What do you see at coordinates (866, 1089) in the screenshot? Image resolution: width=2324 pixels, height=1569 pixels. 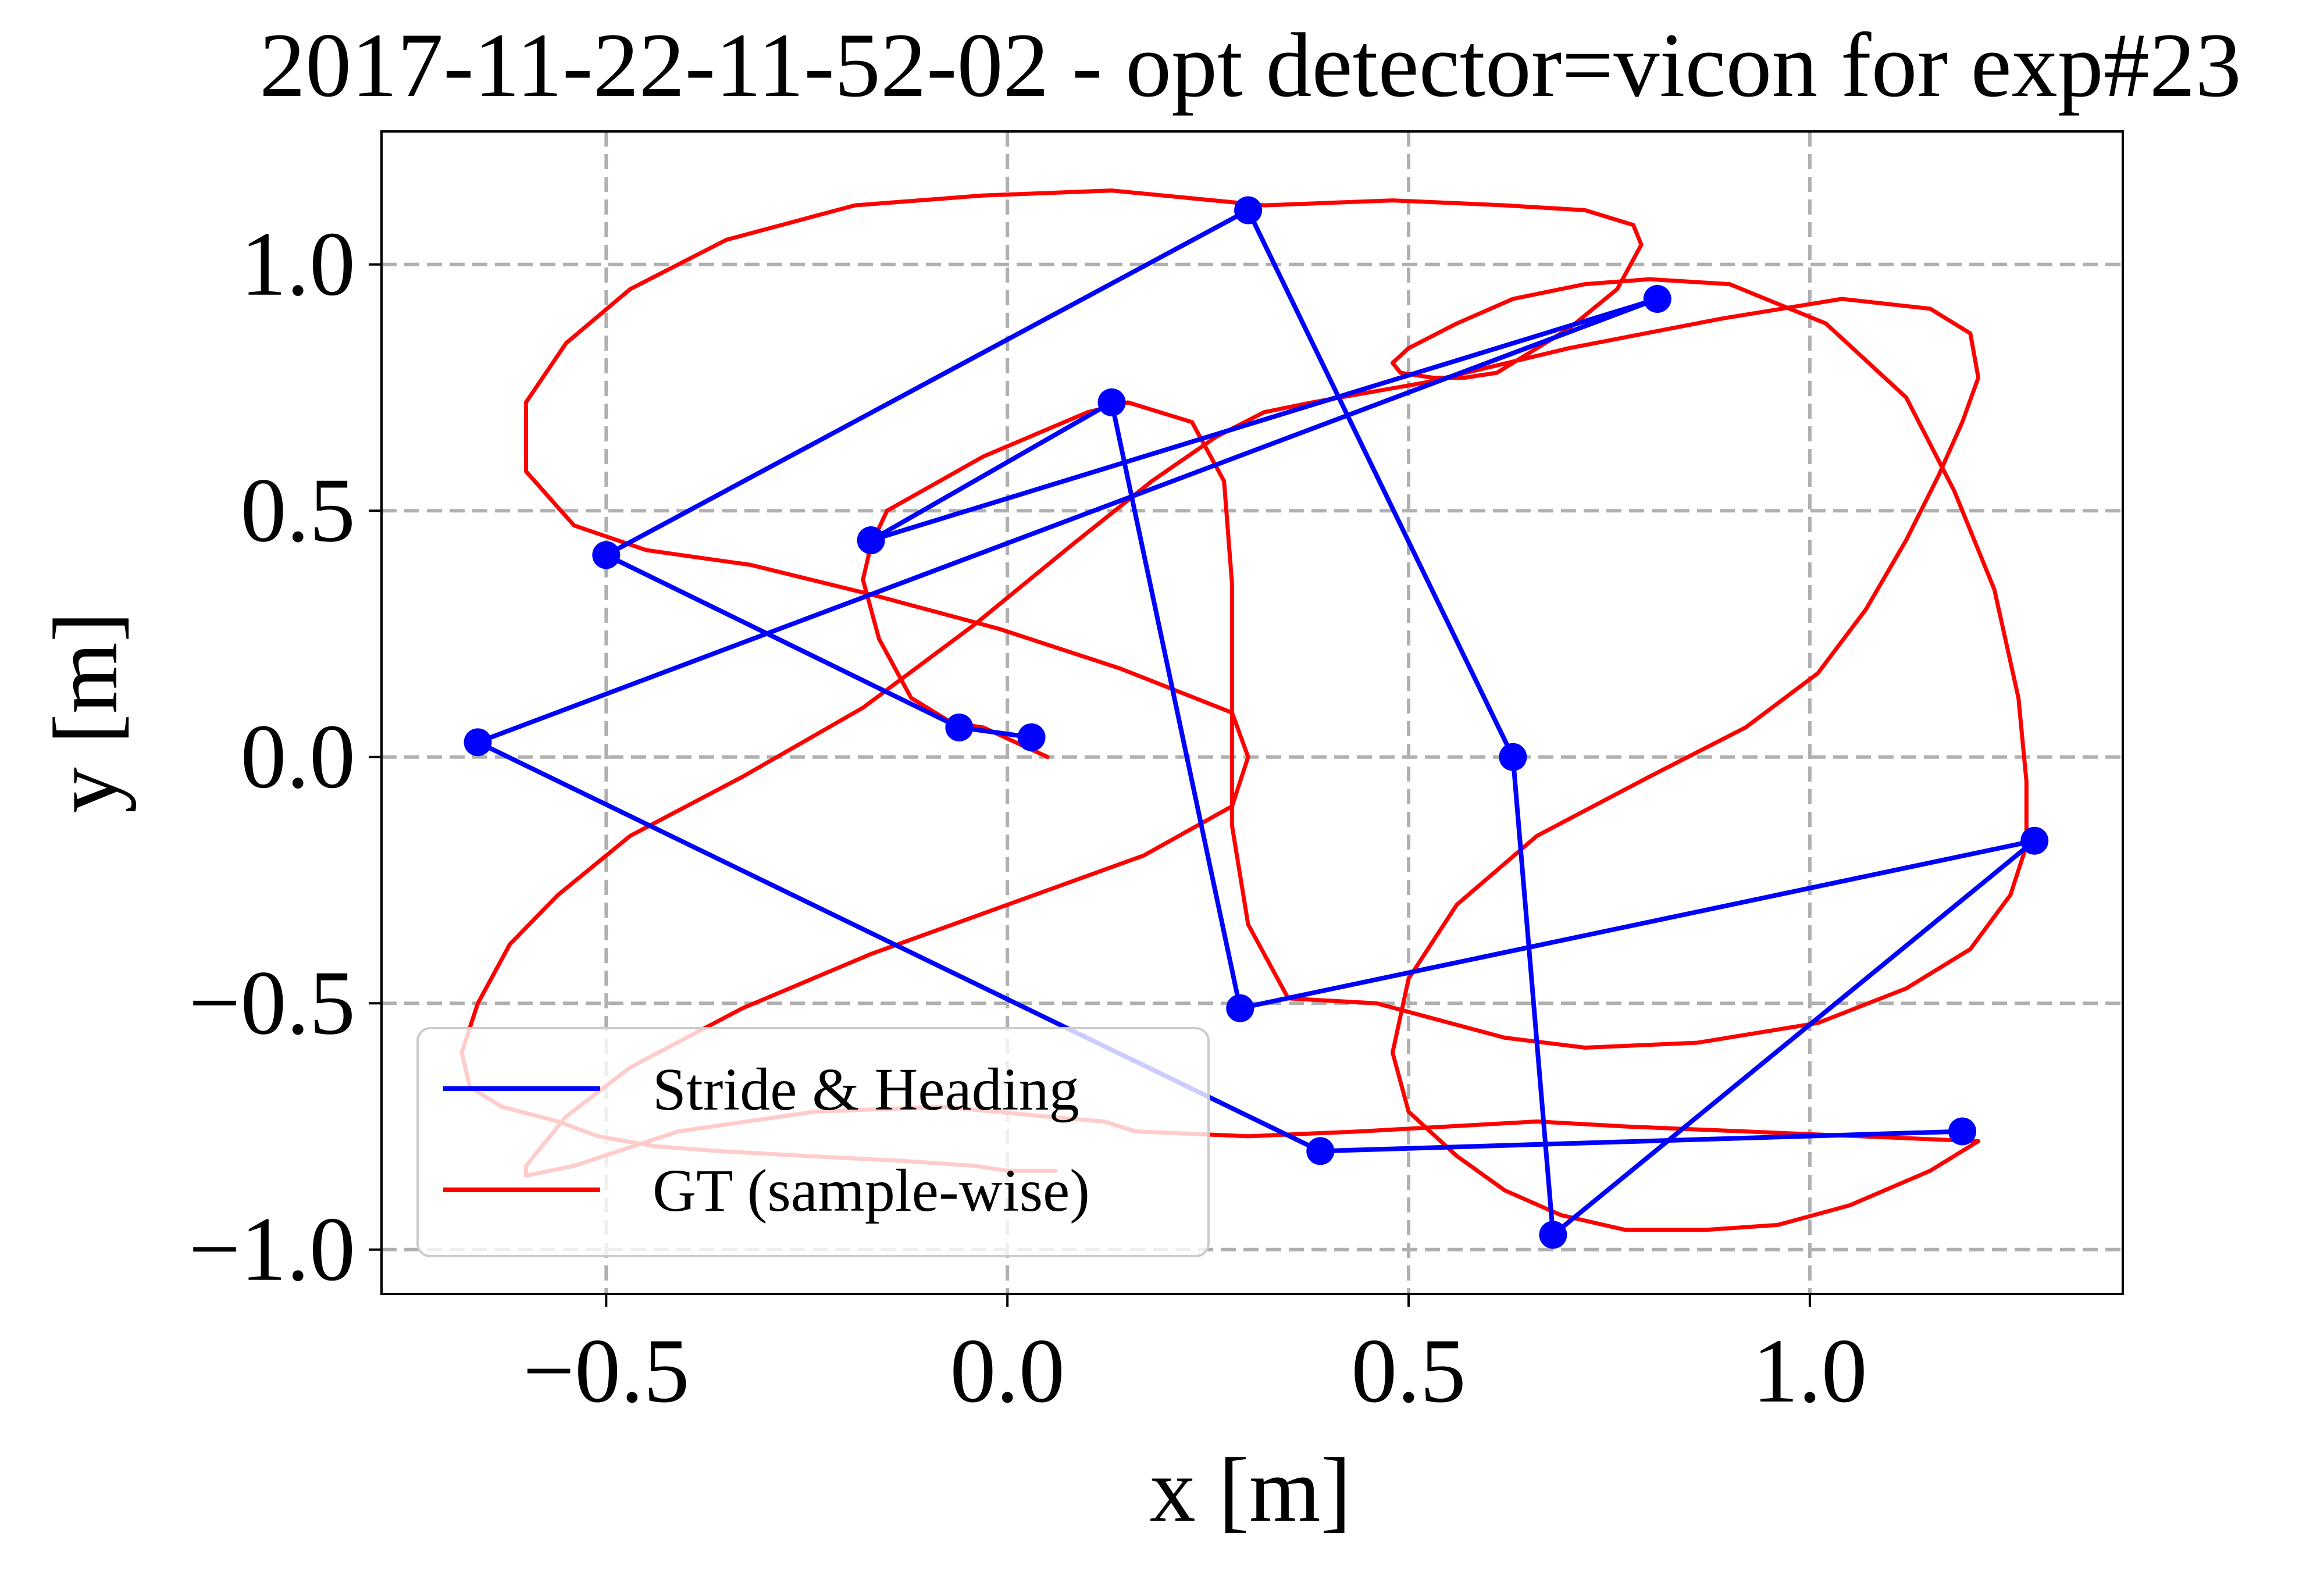 I see `legend-label-stride-heading: Stride & Heading` at bounding box center [866, 1089].